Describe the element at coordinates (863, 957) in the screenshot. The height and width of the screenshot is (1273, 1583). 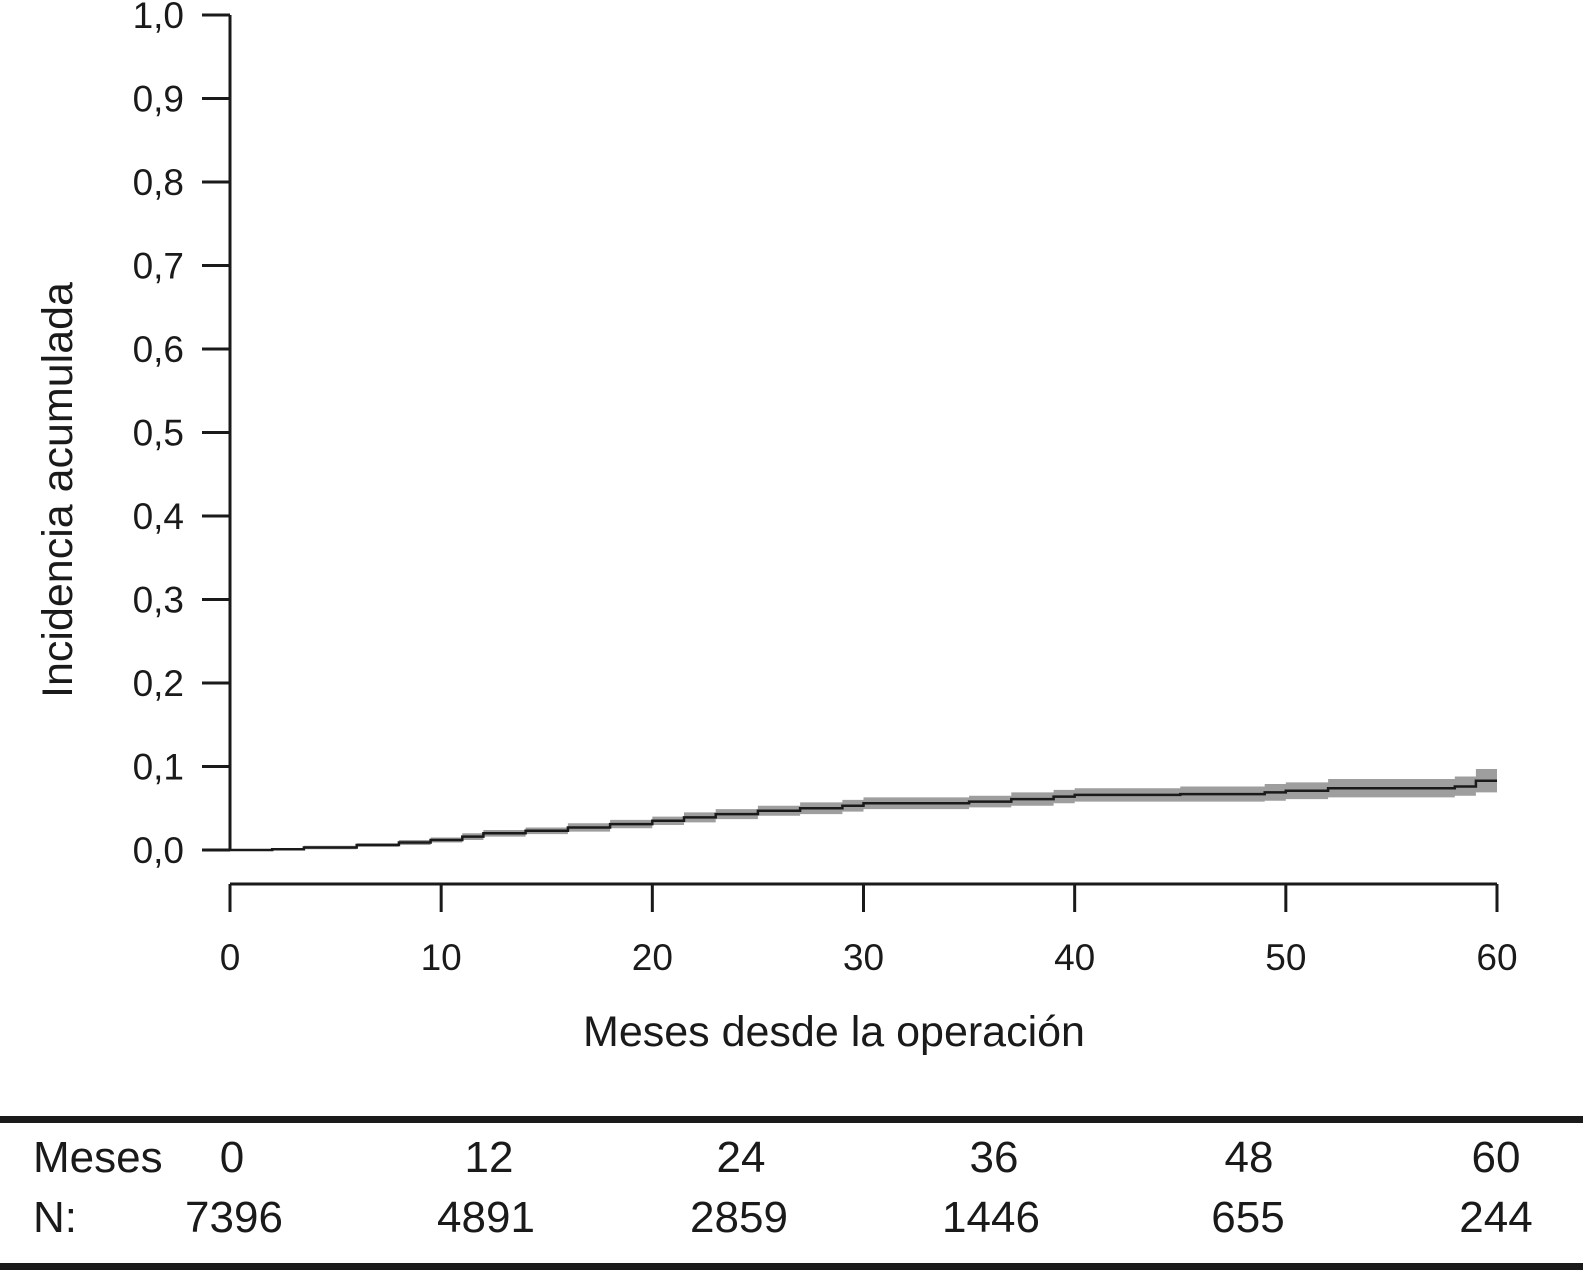
I see `x-tick-label: 30` at that location.